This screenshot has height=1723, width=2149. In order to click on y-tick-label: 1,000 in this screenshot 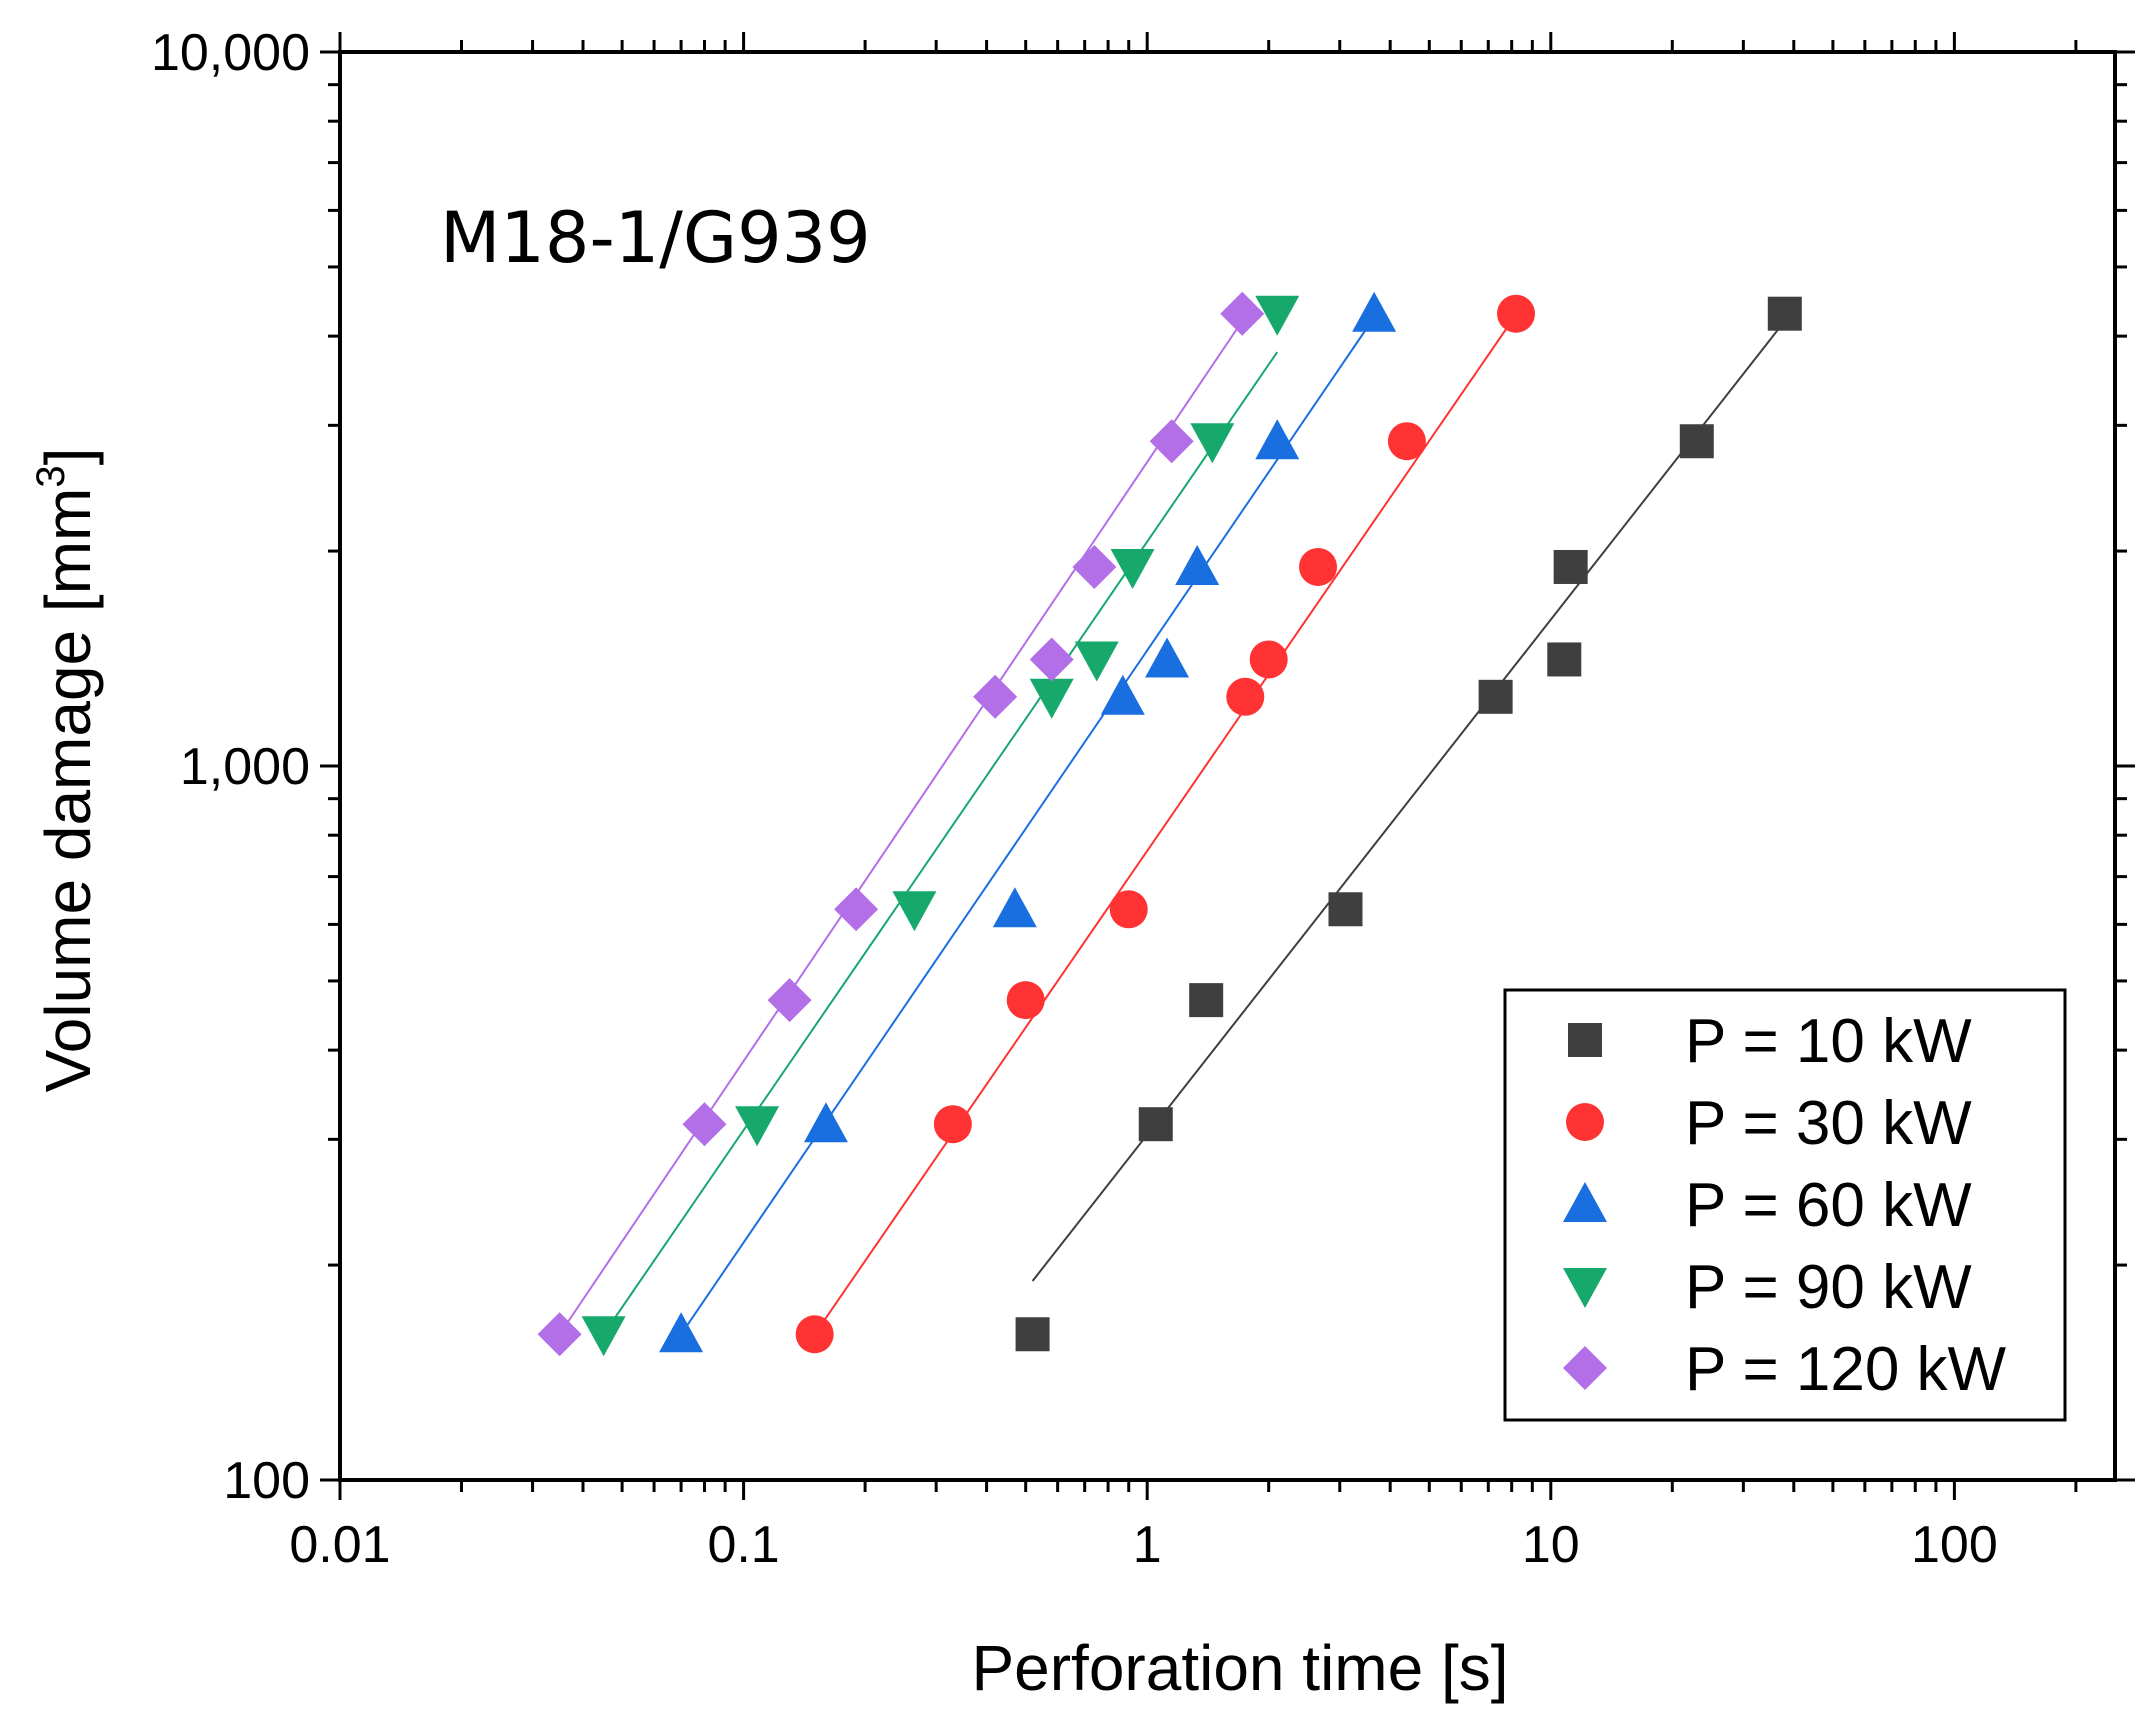, I will do `click(245, 767)`.